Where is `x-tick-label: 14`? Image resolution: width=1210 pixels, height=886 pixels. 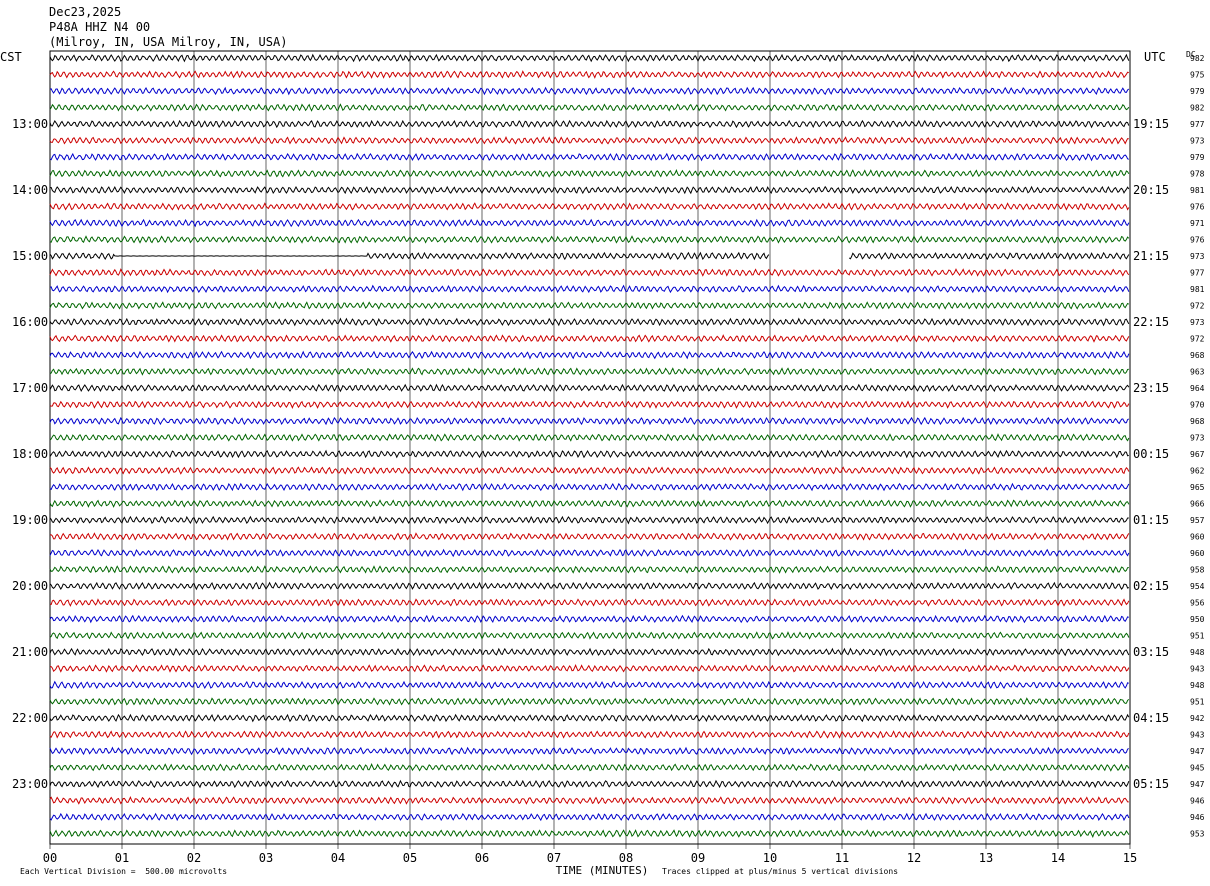
x-tick-label: 14 is located at coordinates (1058, 858).